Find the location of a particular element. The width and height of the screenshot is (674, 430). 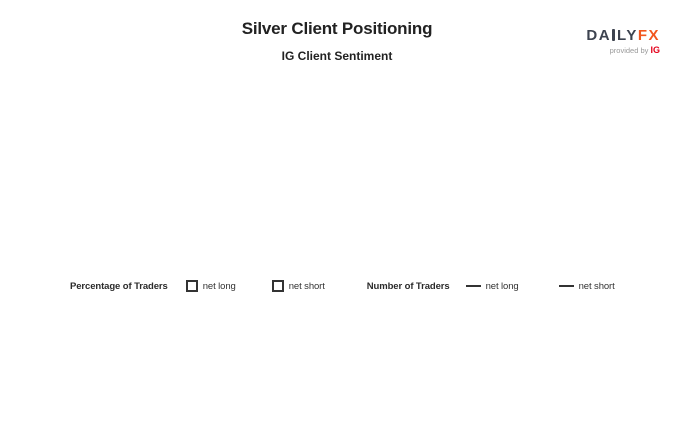

dailyfx-wordmark: DA LYFX is located at coordinates (623, 36).